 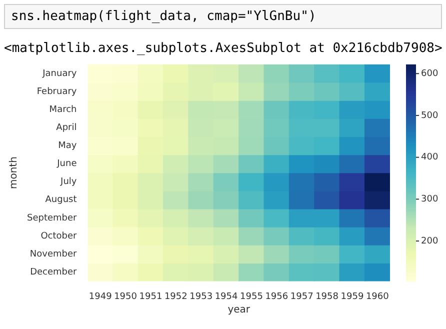 What do you see at coordinates (429, 73) in the screenshot?
I see `color-bar-label: 600` at bounding box center [429, 73].